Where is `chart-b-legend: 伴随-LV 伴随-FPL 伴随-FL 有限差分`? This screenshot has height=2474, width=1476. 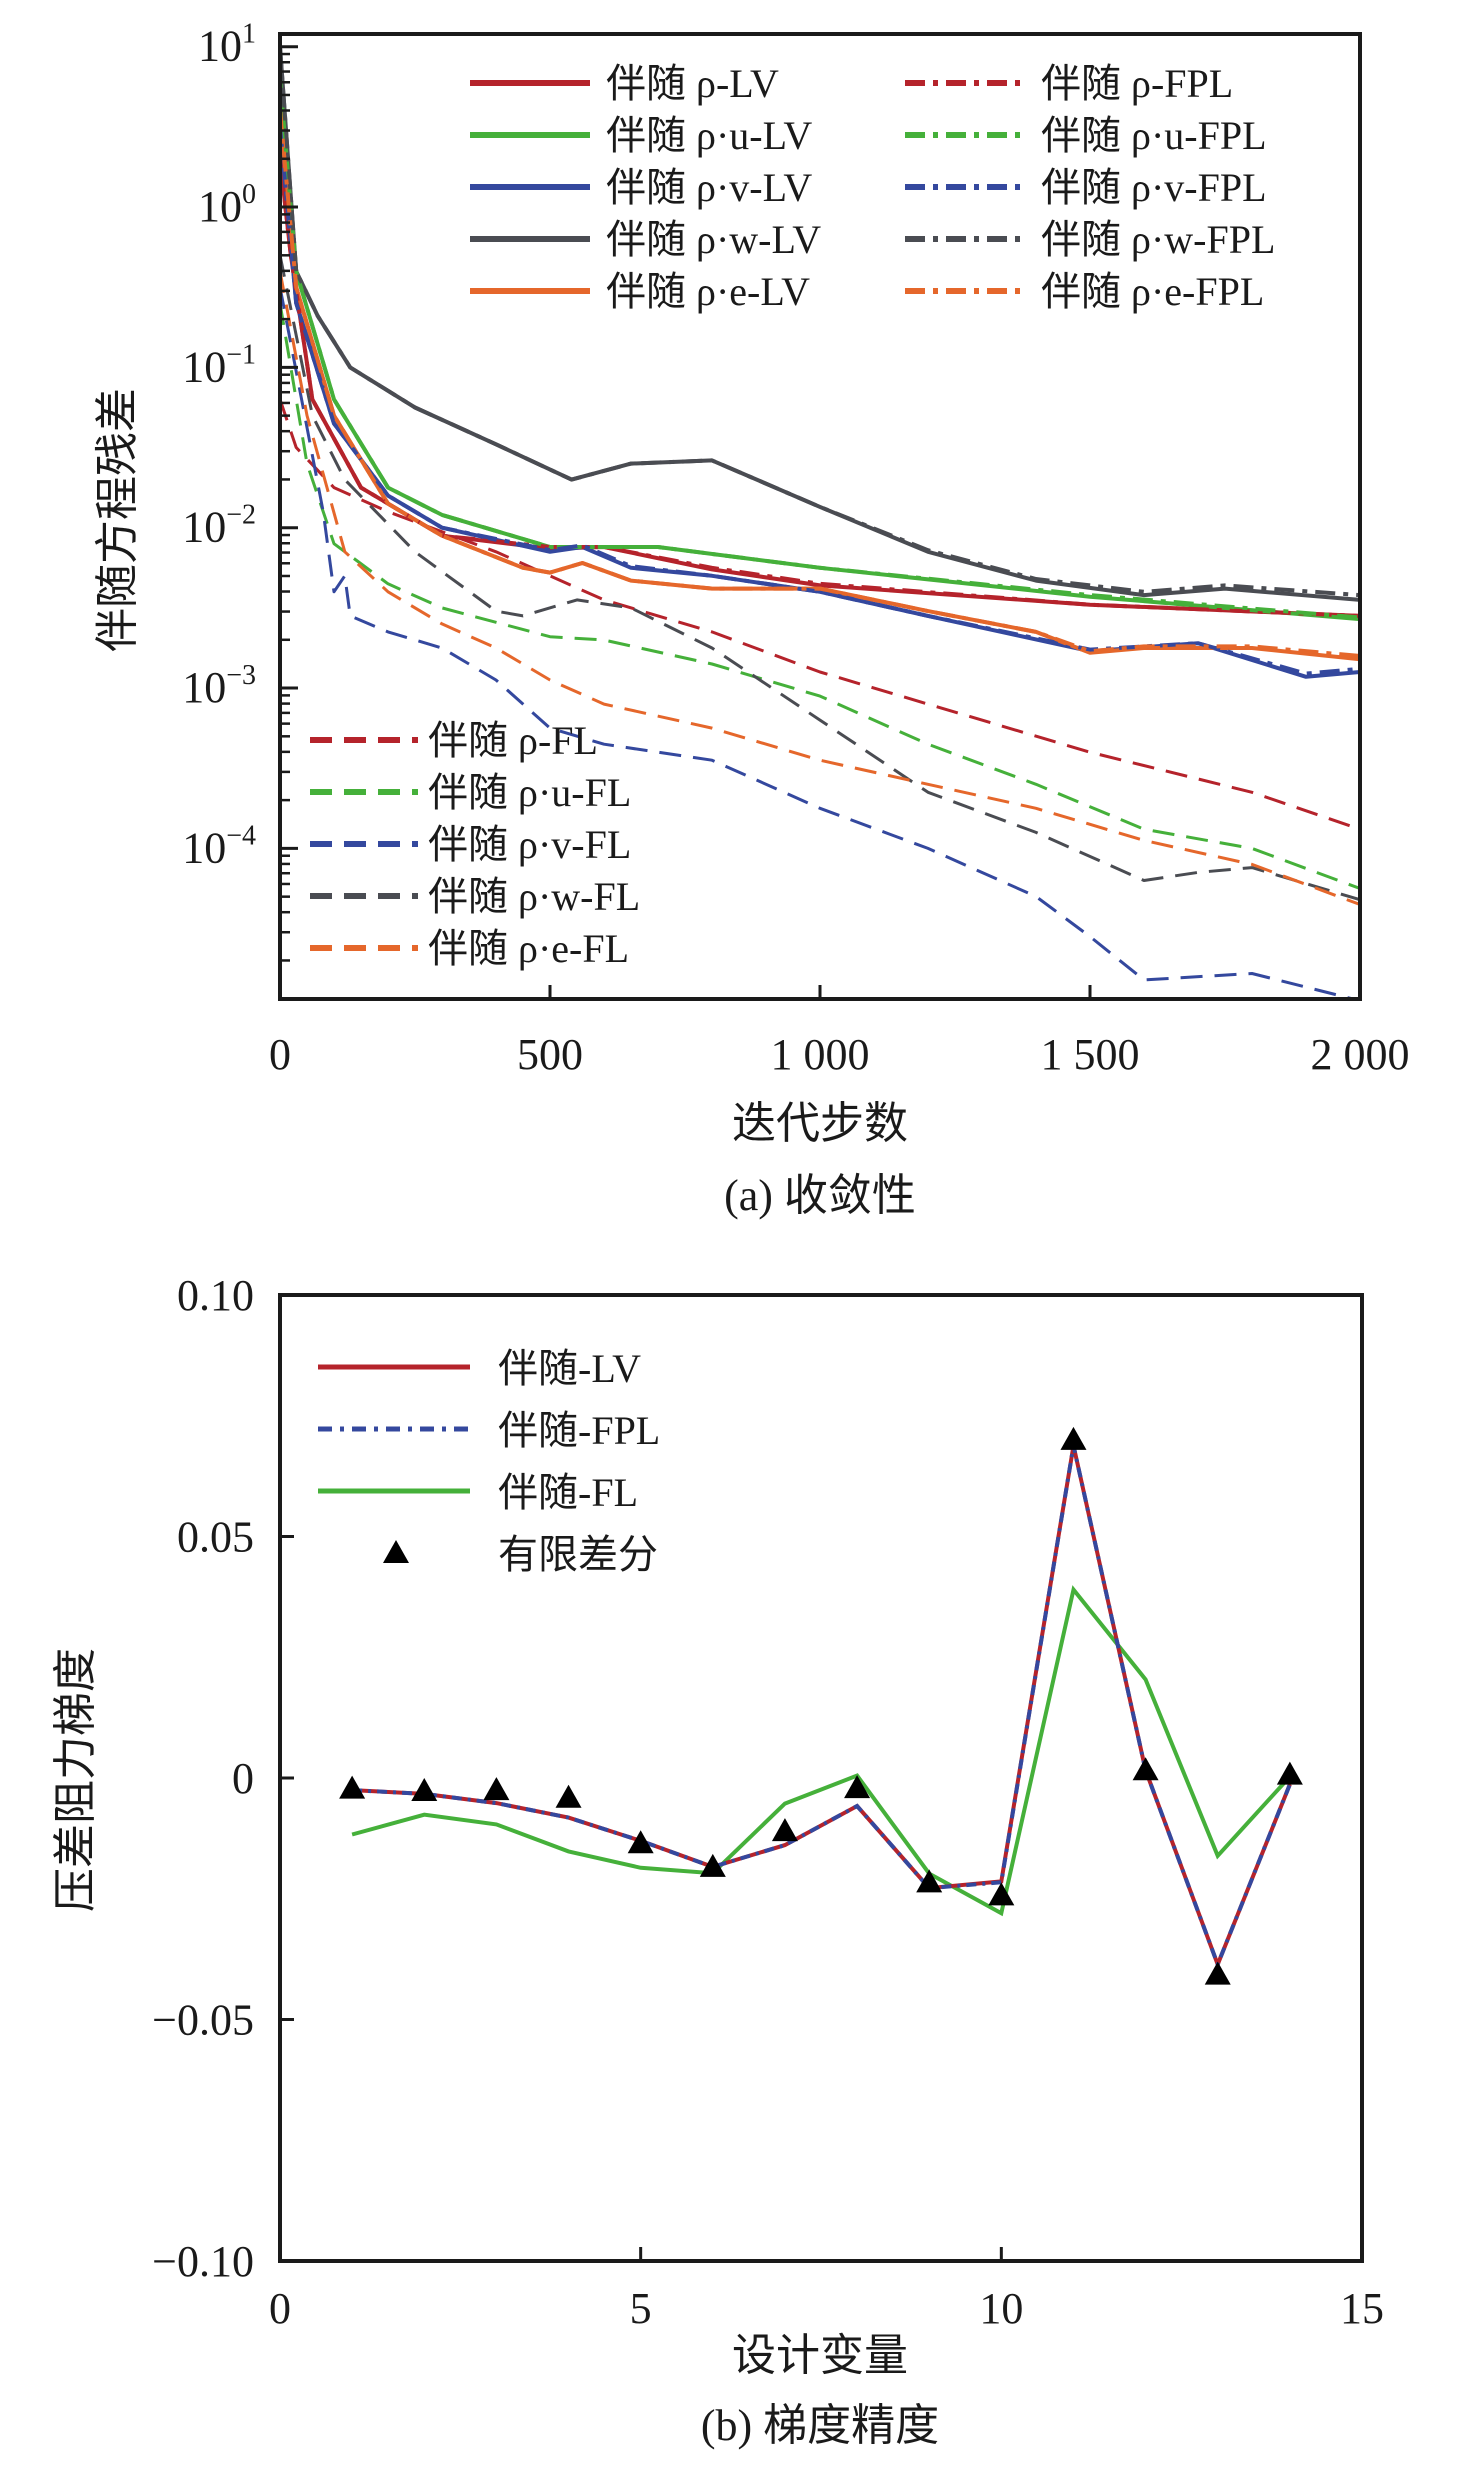
chart-b-legend: 伴随-LV 伴随-FPL 伴随-FL 有限差分 is located at coordinates (489, 1461).